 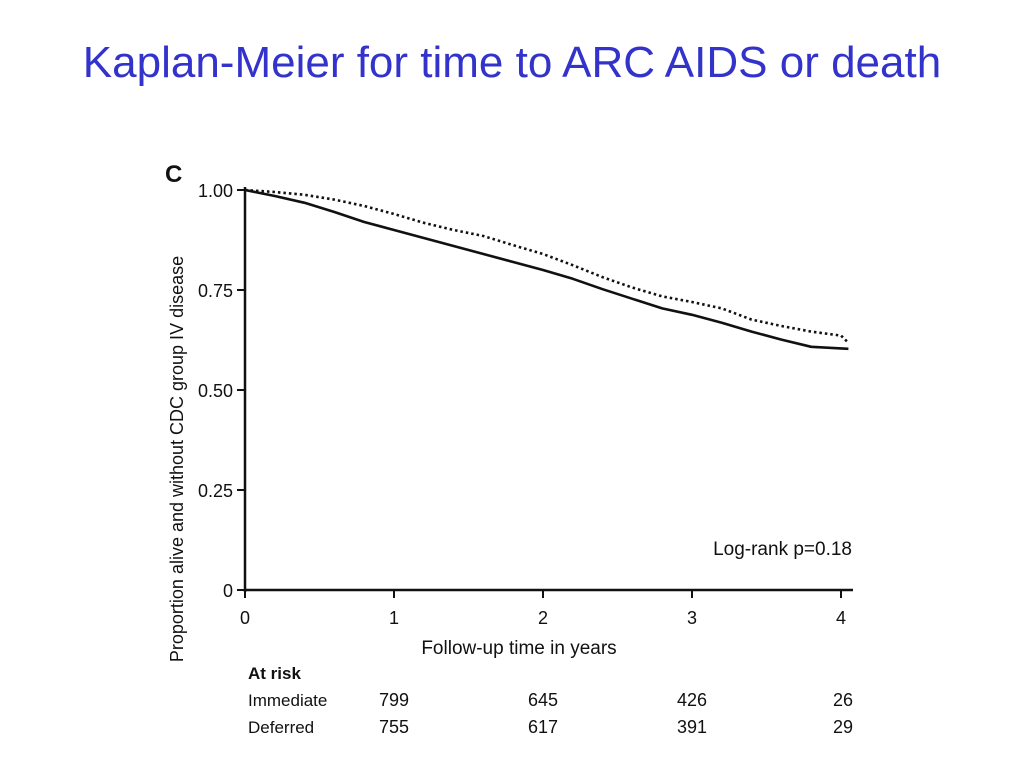 What do you see at coordinates (518, 648) in the screenshot?
I see `x-axis-label: Follow-up time in years` at bounding box center [518, 648].